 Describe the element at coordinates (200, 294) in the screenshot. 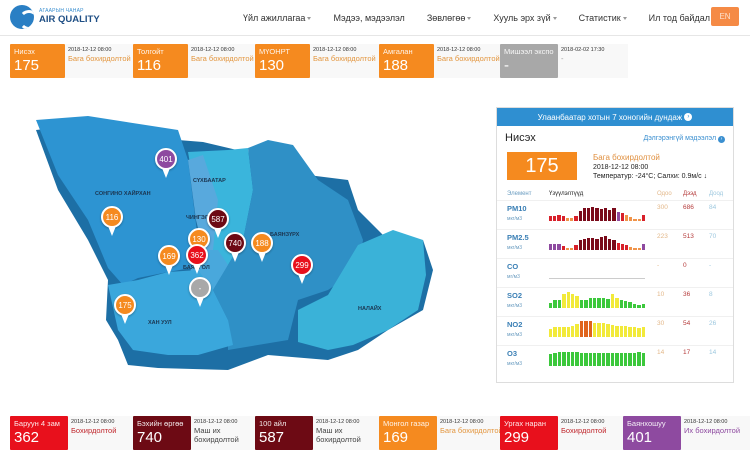

I see `station-pin: -` at that location.